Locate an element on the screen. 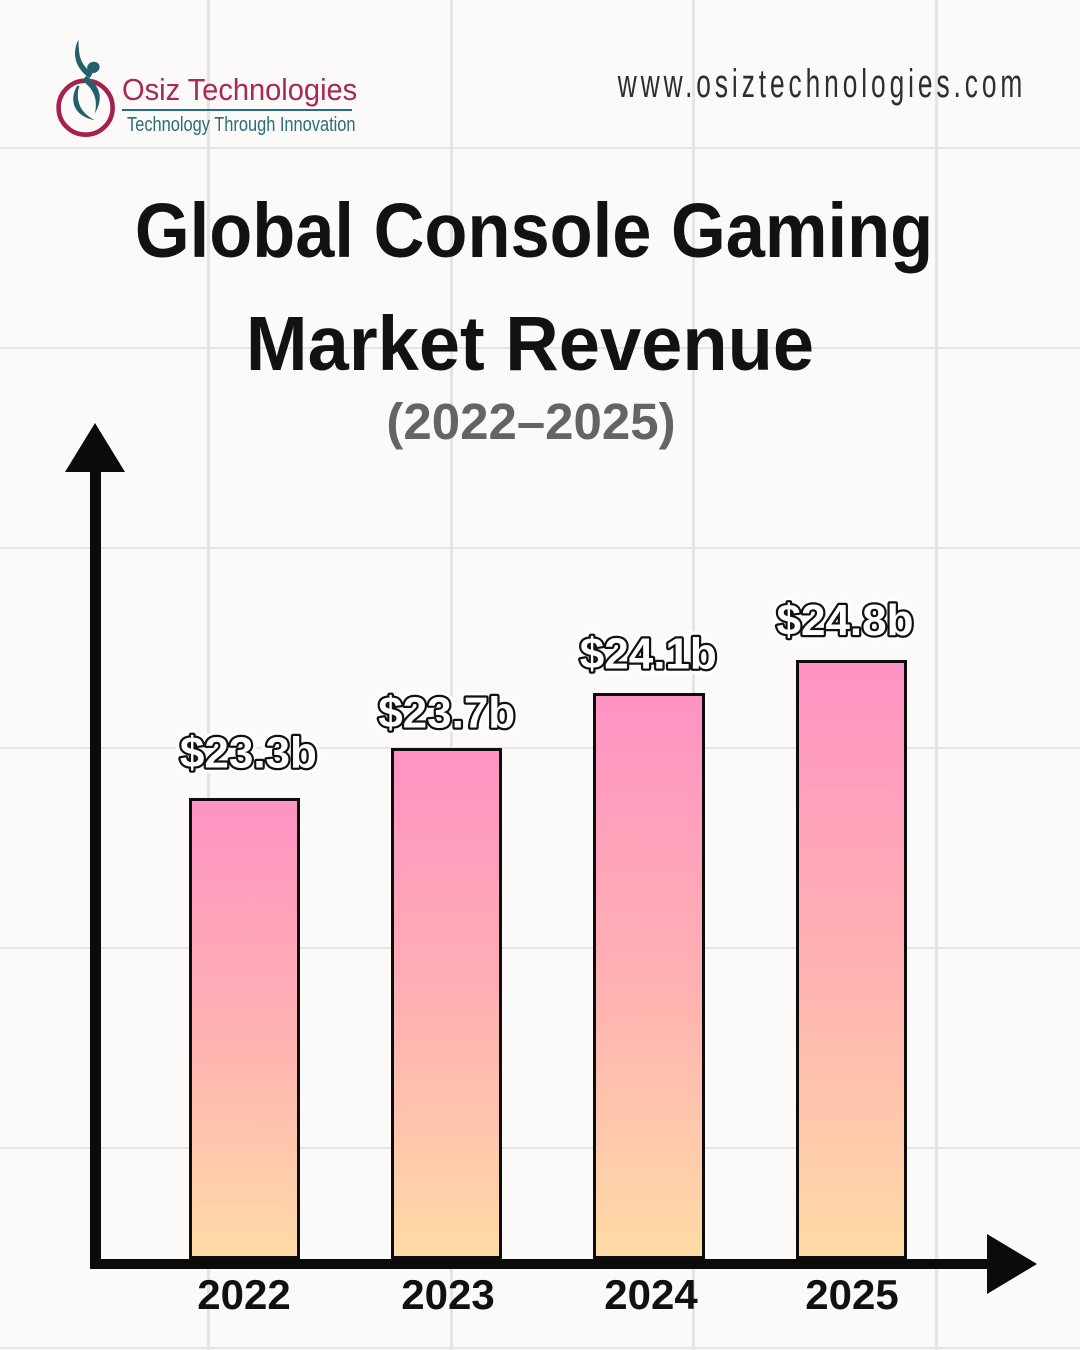  svg-text: $23.3b is located at coordinates (248, 753).